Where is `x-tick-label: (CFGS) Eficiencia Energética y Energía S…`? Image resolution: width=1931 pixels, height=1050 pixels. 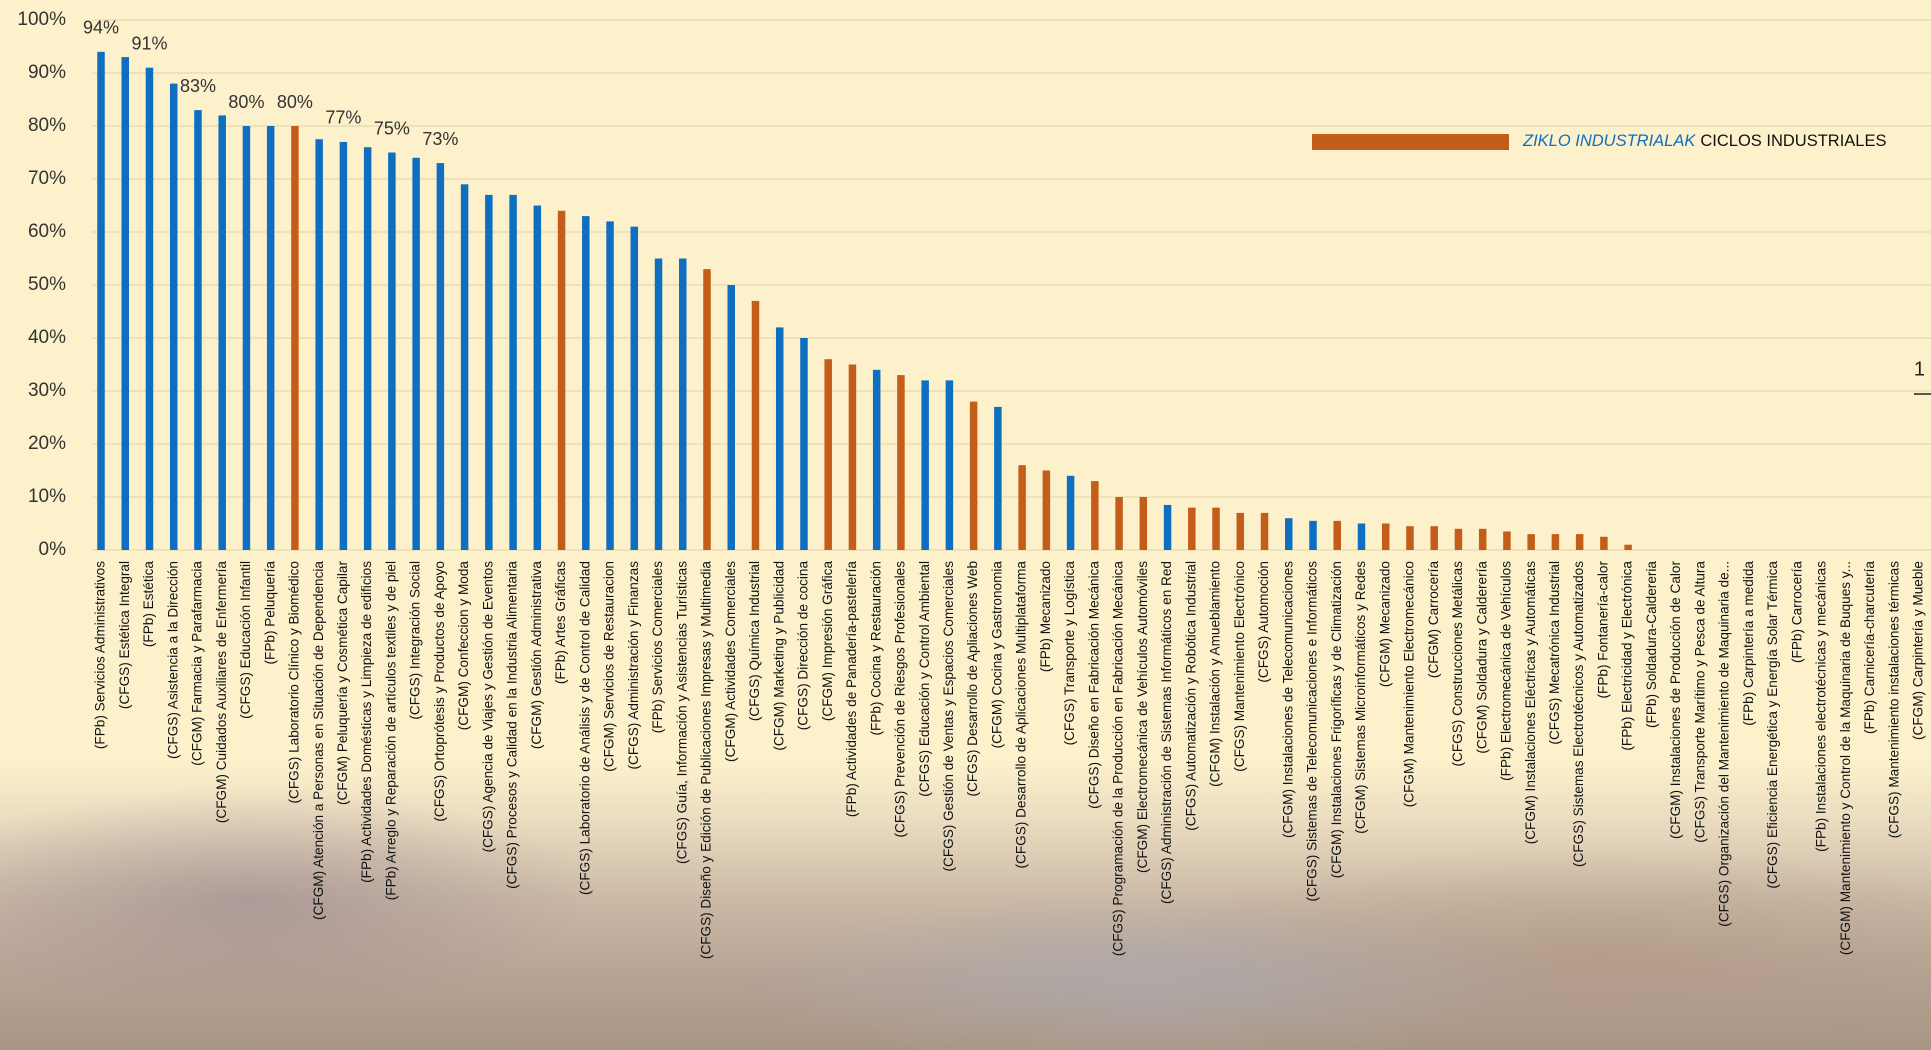 x-tick-label: (CFGS) Eficiencia Energética y Energía S… is located at coordinates (1772, 725).